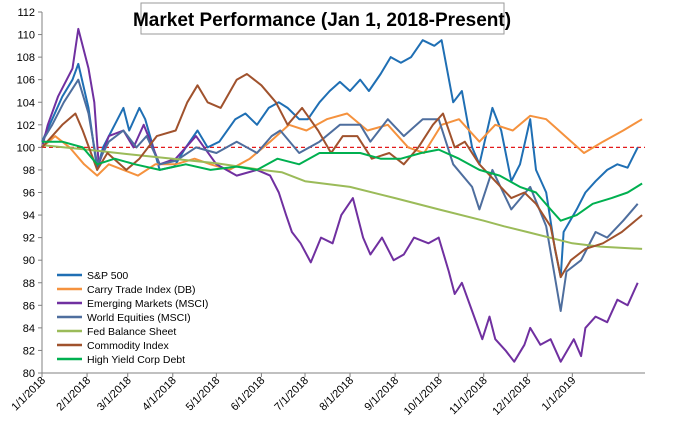 The image size is (680, 443). I want to click on y-tick-label: 96, so click(29, 194).